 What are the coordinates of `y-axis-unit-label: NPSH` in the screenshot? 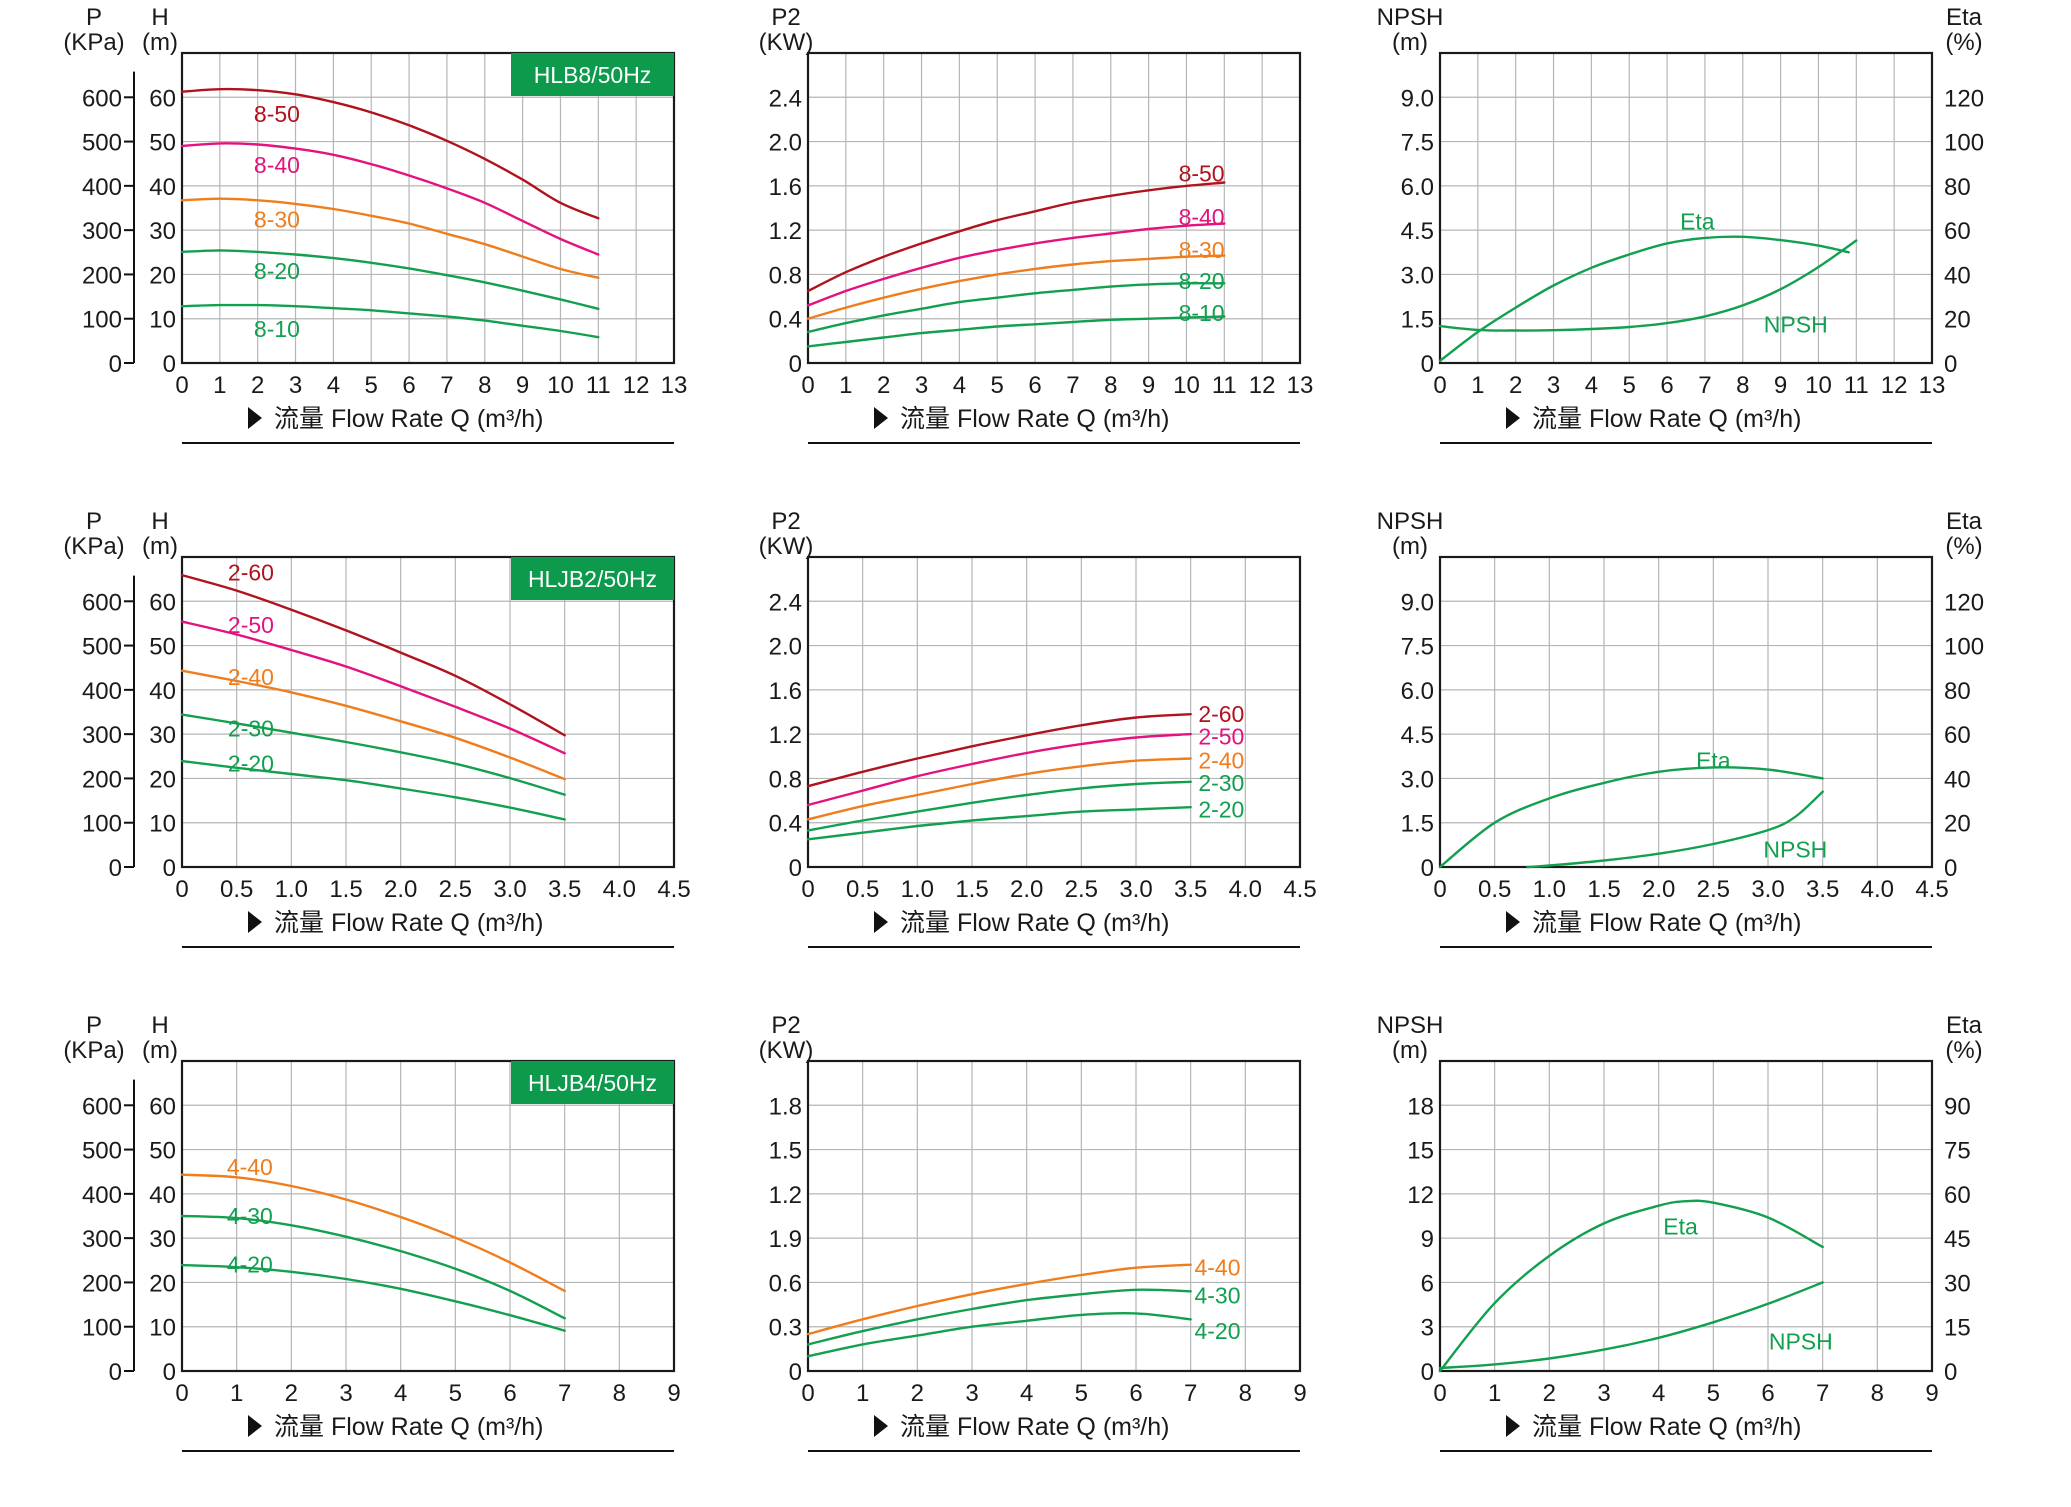 It's located at (1410, 521).